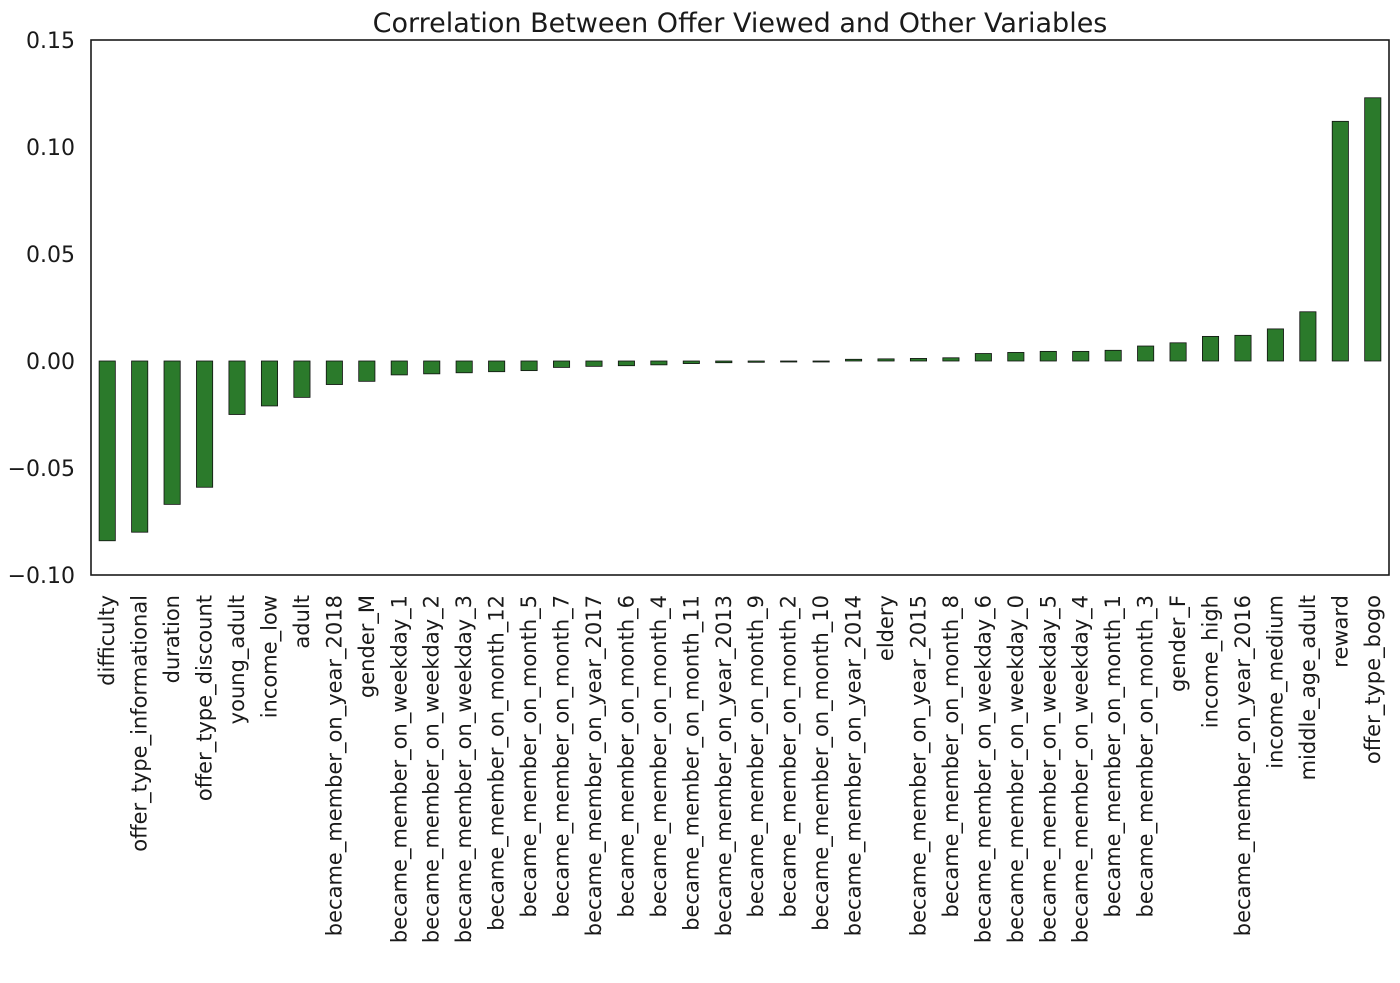 The image size is (1400, 983). Describe the element at coordinates (562, 756) in the screenshot. I see `x-tick-label: became_member_on_month_7` at that location.